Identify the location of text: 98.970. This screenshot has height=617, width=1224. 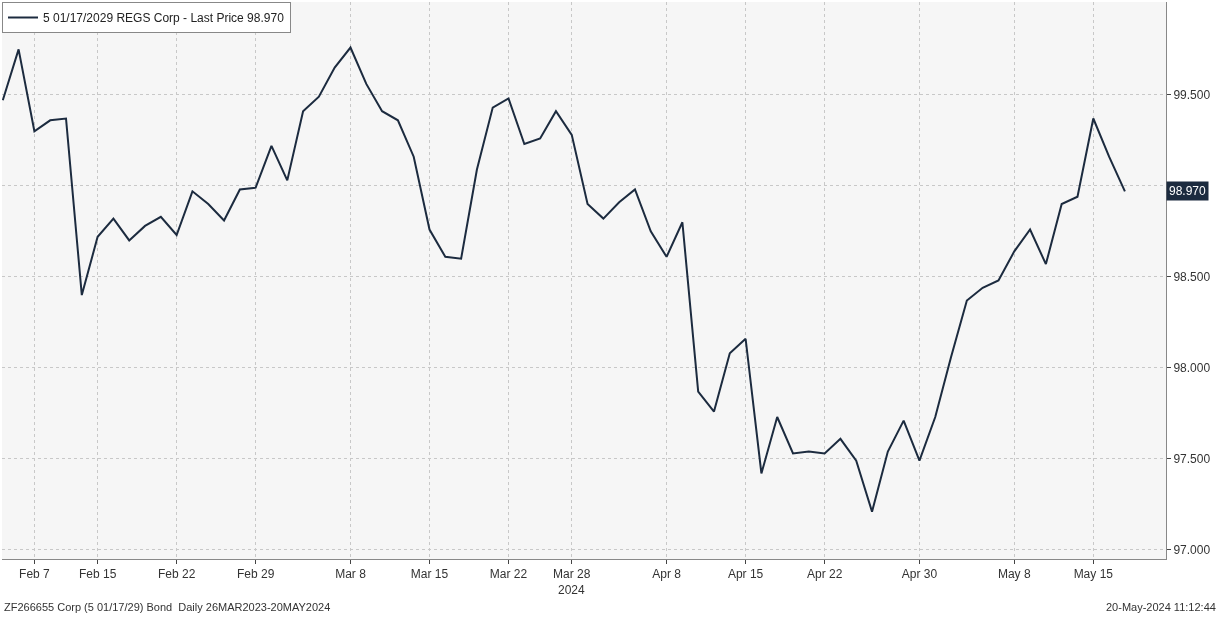
(1188, 191).